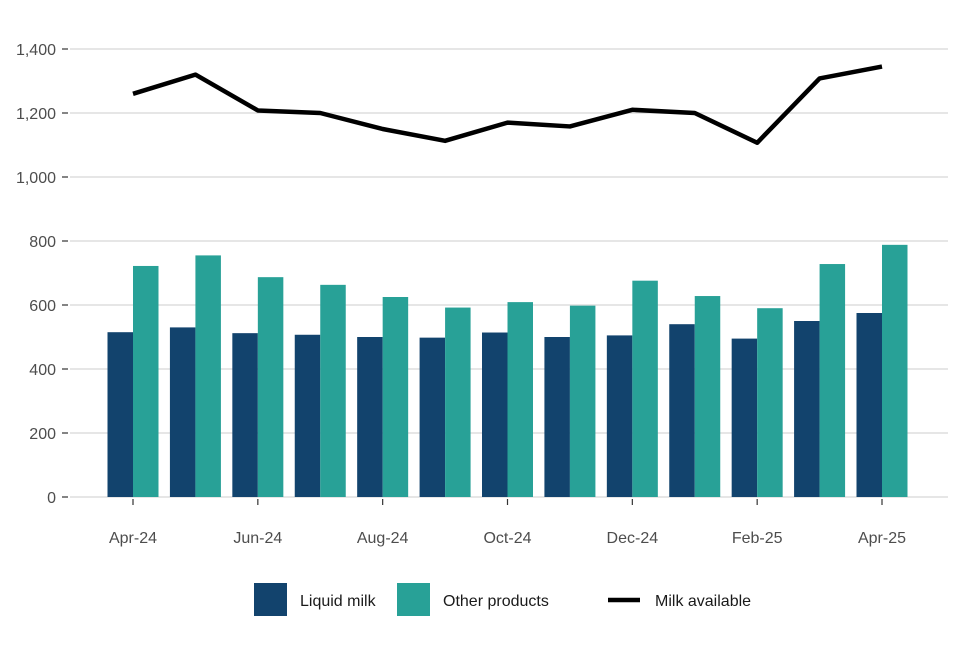 This screenshot has height=645, width=960. Describe the element at coordinates (257, 538) in the screenshot. I see `x-tick-label: Jun-24` at that location.